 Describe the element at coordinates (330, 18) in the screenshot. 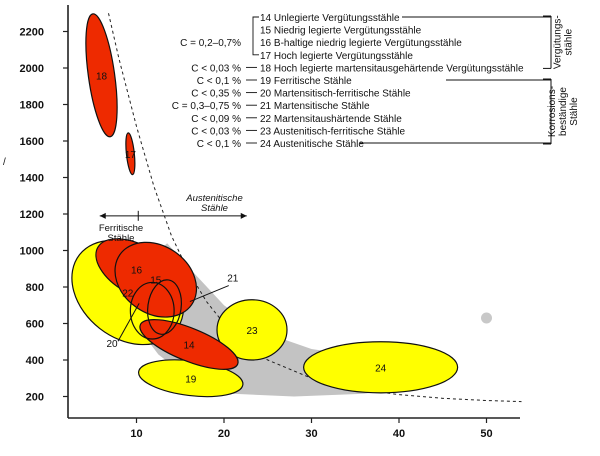

I see `legend-row-text: 14 Unlegierte Vergütungsstähle` at that location.